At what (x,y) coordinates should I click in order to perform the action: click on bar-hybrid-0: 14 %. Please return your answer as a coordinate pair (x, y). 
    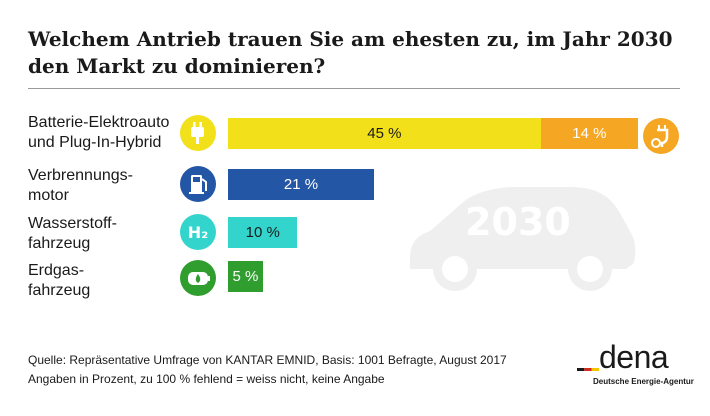
    Looking at the image, I should click on (589, 133).